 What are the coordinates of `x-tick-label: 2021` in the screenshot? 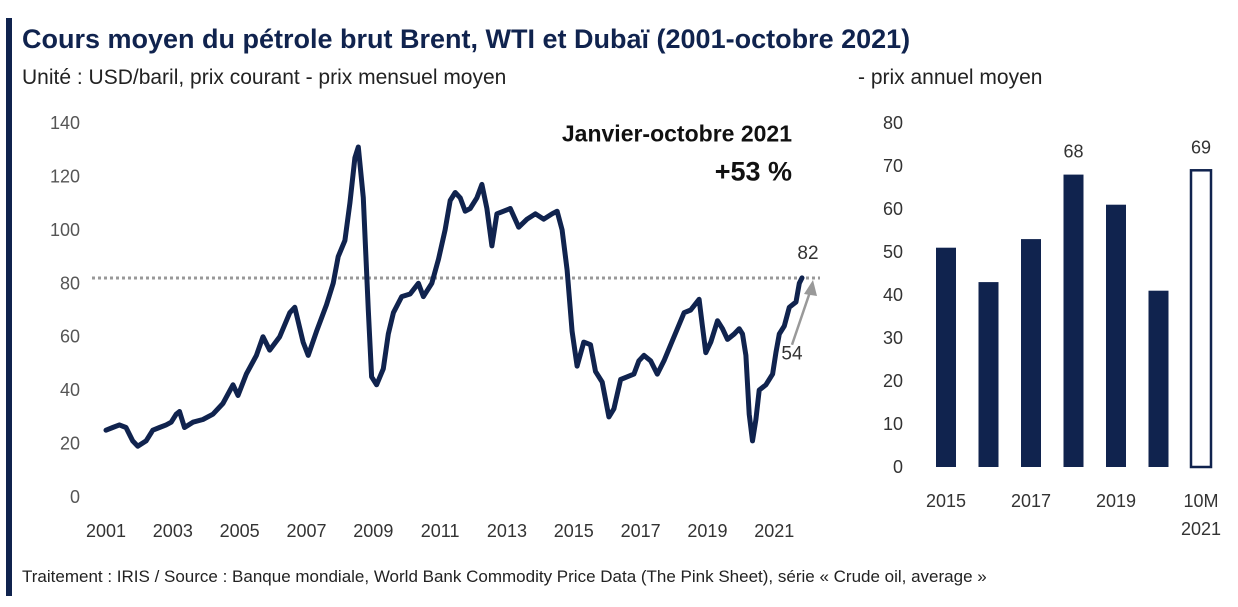 It's located at (774, 531).